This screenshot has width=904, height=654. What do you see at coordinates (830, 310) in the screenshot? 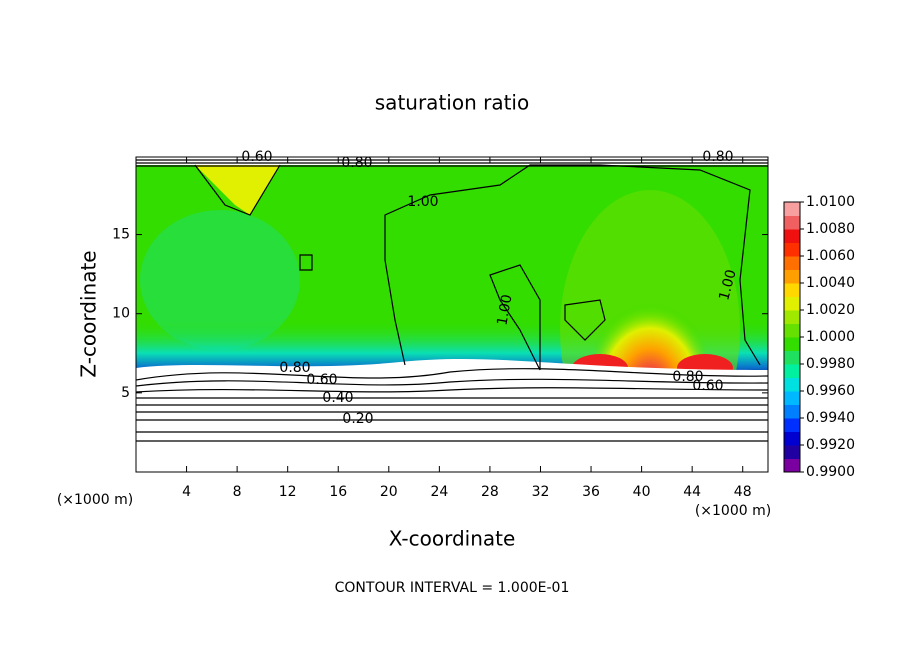
I see `colorbar-tick-label: 1.0020` at bounding box center [830, 310].